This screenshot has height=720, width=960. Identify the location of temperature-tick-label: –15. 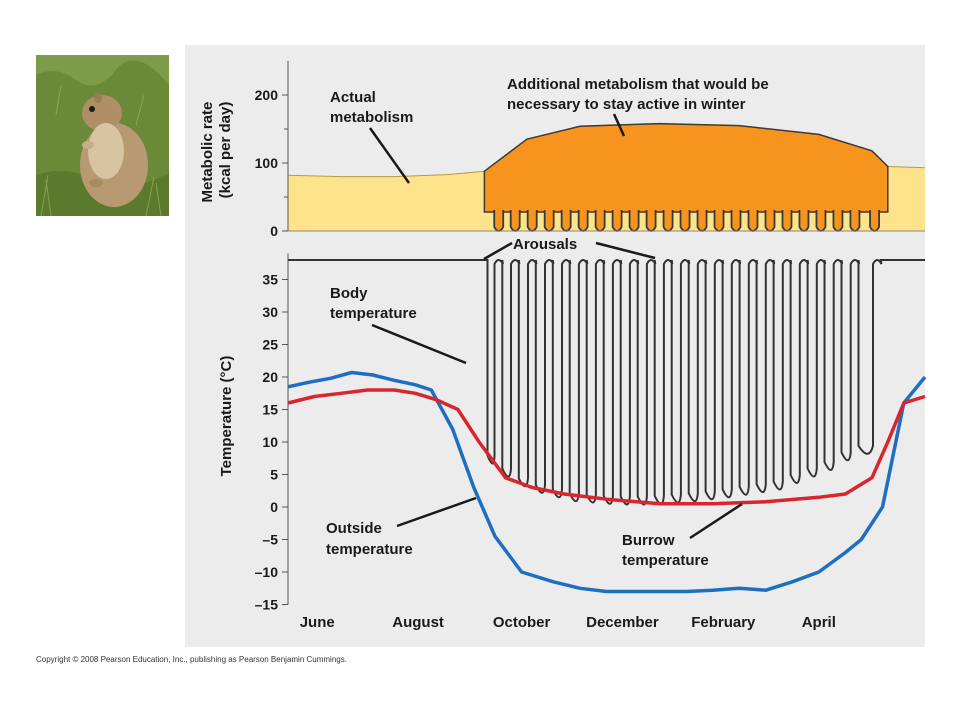
(267, 605).